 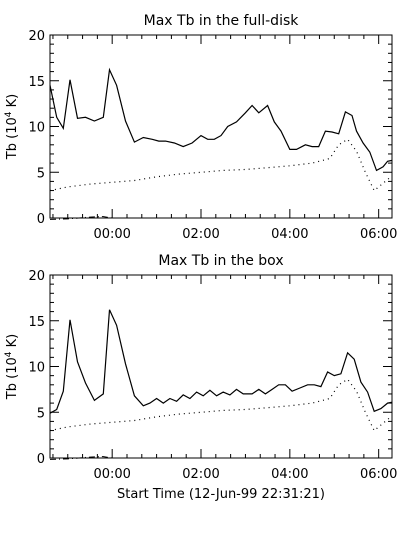 I want to click on chart-title: Max Tb in the full-disk, so click(x=222, y=21).